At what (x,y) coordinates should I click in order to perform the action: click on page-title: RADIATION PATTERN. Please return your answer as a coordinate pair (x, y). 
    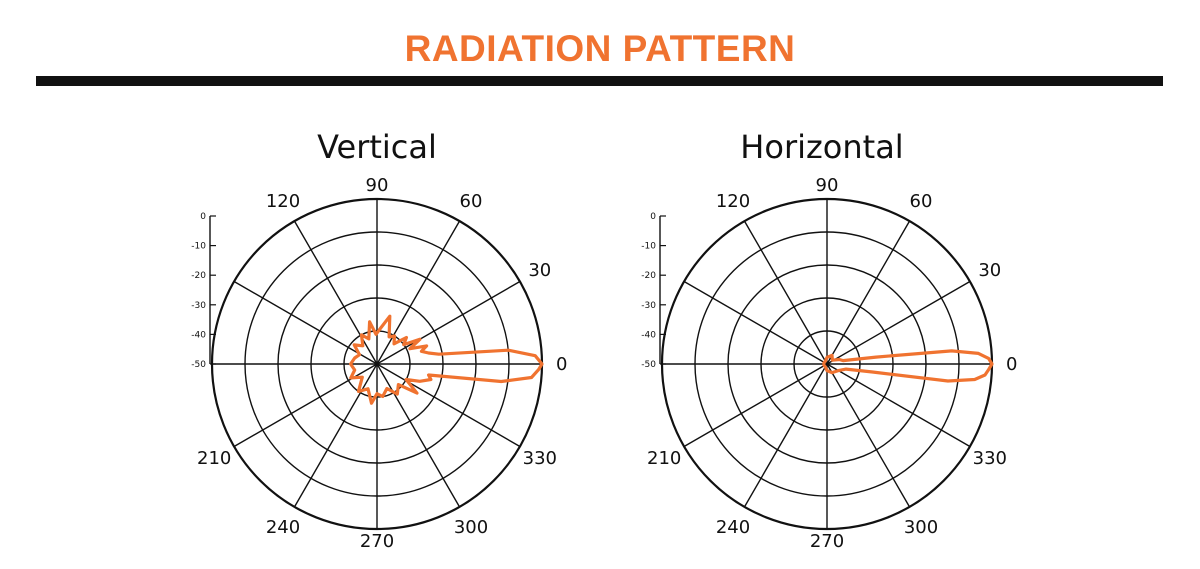
    Looking at the image, I should click on (600, 48).